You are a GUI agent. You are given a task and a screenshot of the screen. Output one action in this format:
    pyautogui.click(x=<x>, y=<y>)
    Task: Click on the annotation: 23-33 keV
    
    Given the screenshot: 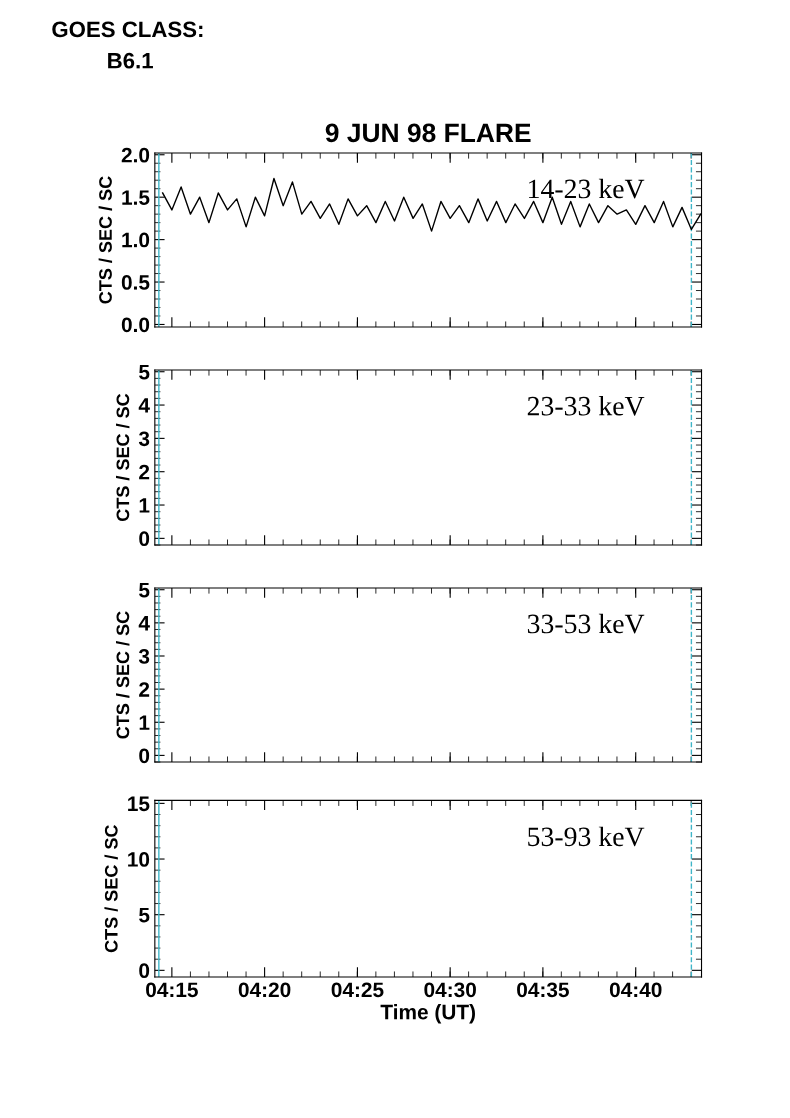 What is the action you would take?
    pyautogui.click(x=586, y=405)
    